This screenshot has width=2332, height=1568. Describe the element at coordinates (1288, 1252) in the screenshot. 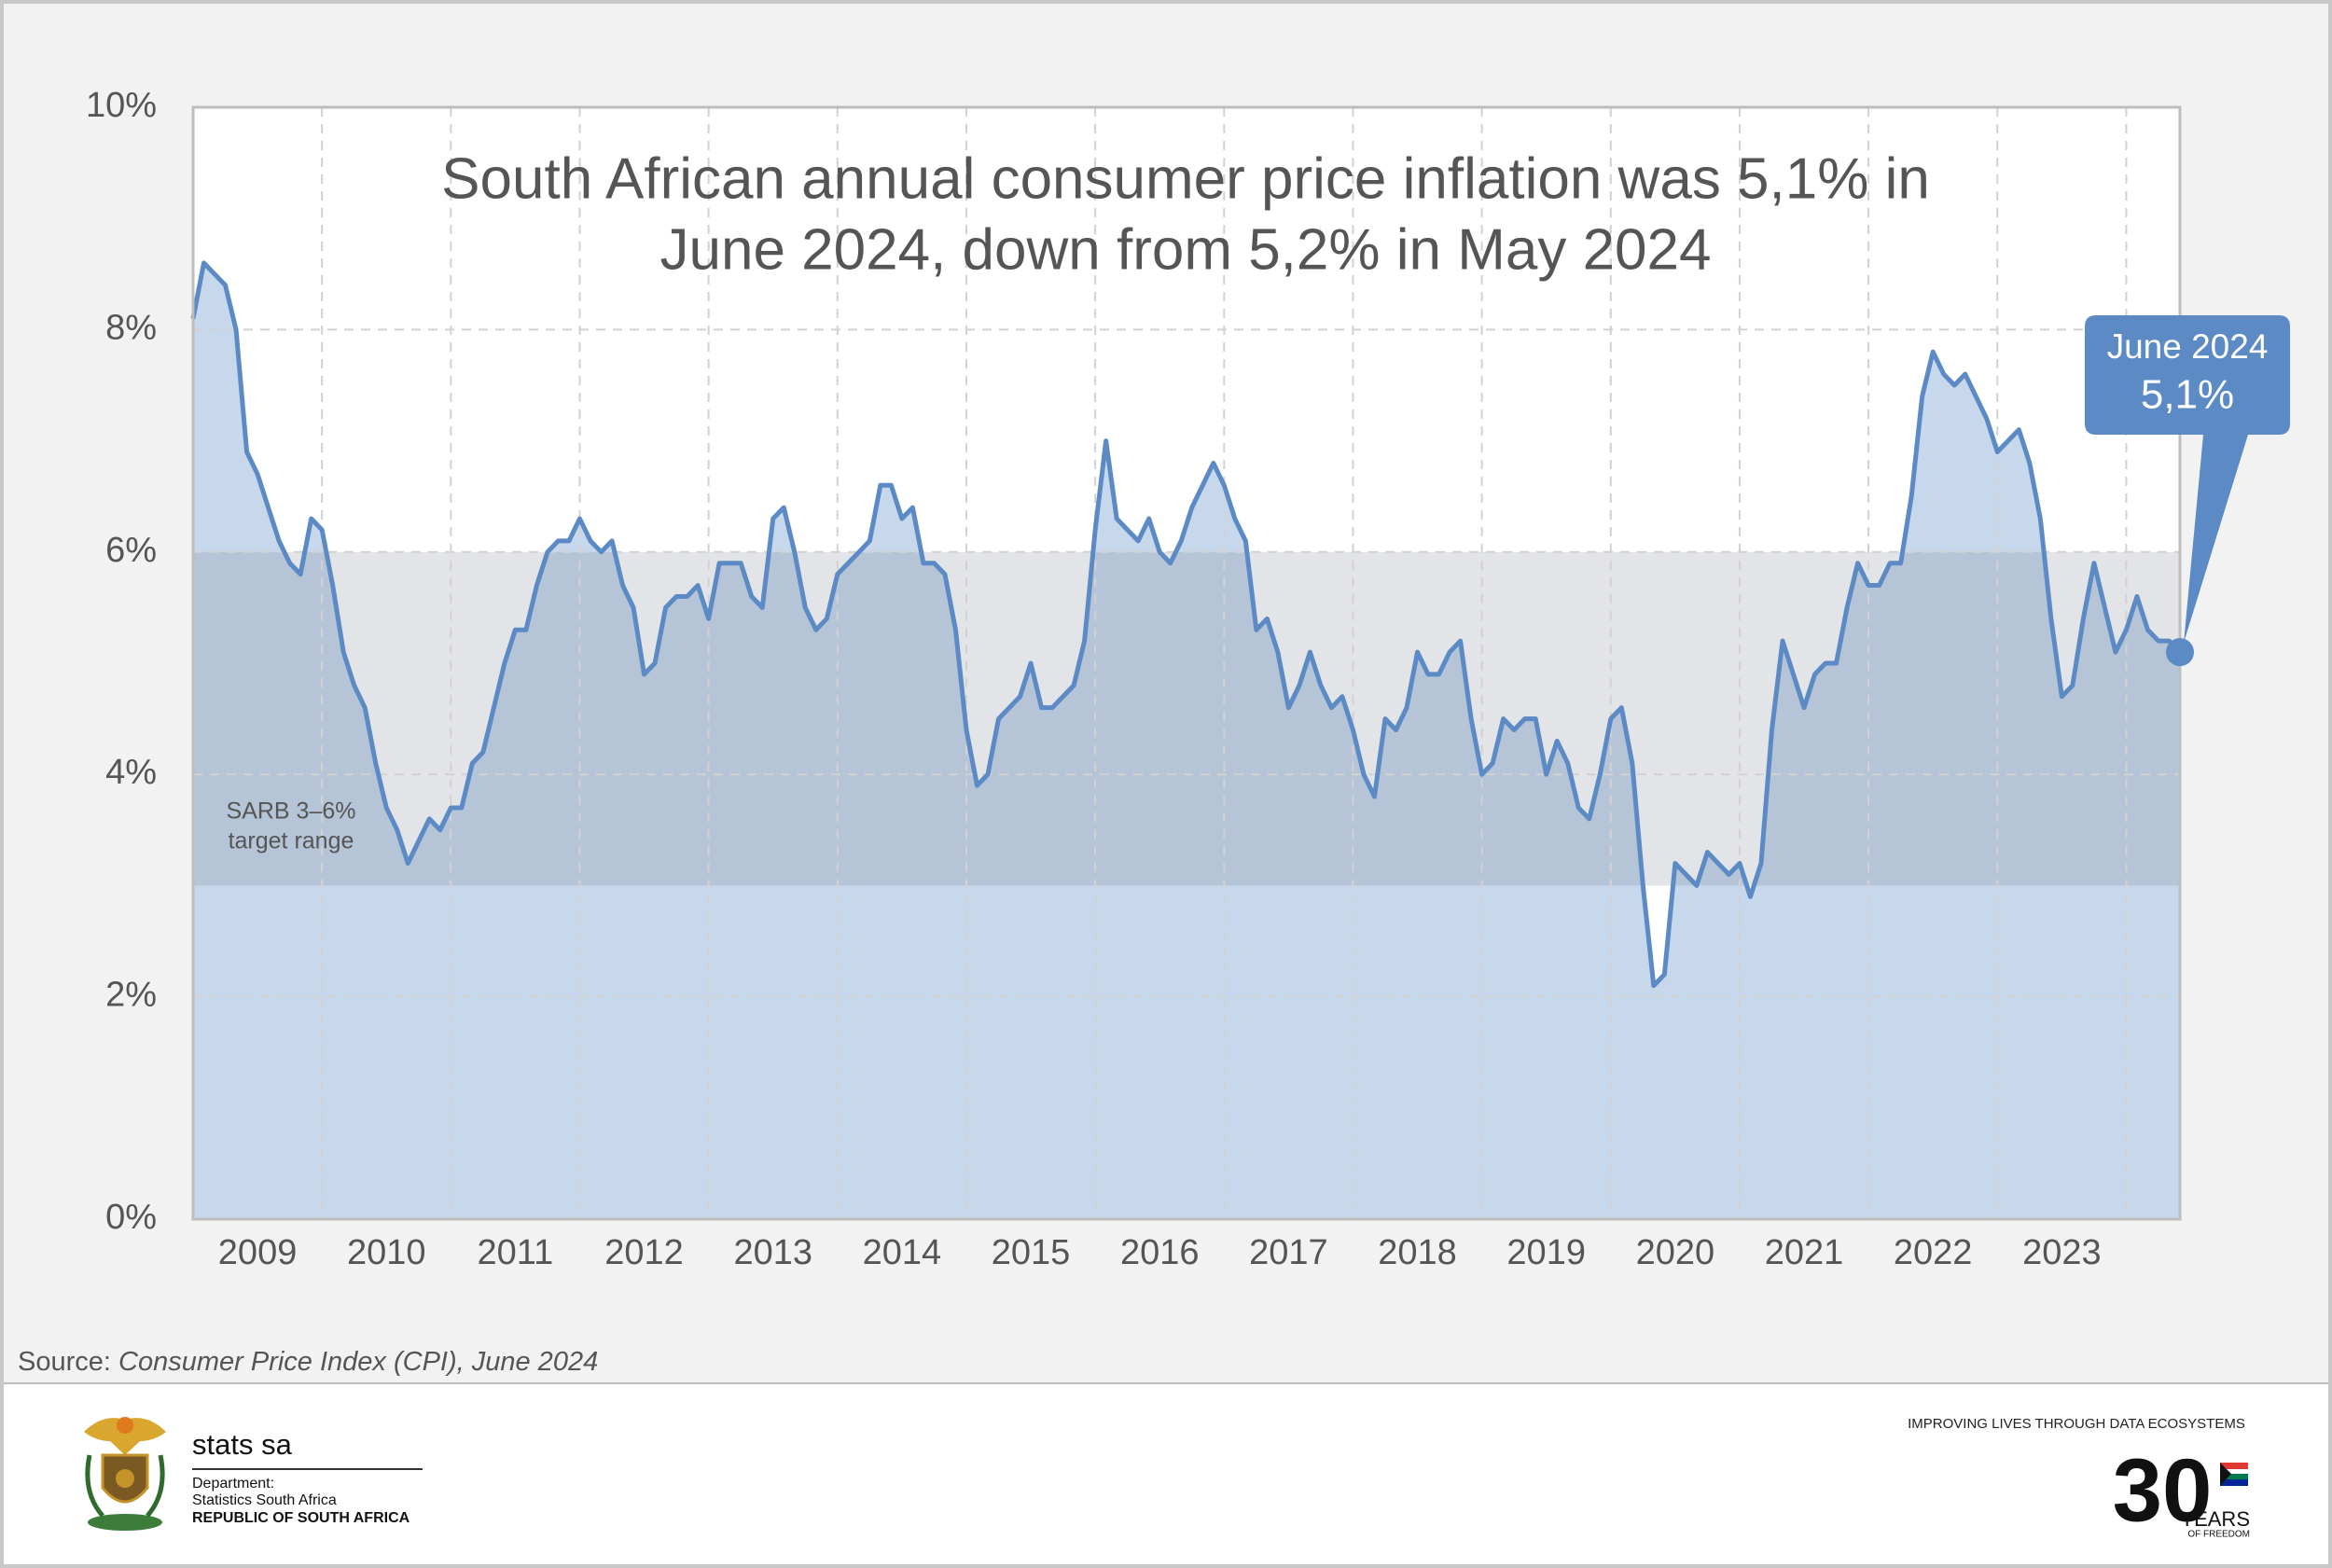

I see `x-tick-label: 2017` at that location.